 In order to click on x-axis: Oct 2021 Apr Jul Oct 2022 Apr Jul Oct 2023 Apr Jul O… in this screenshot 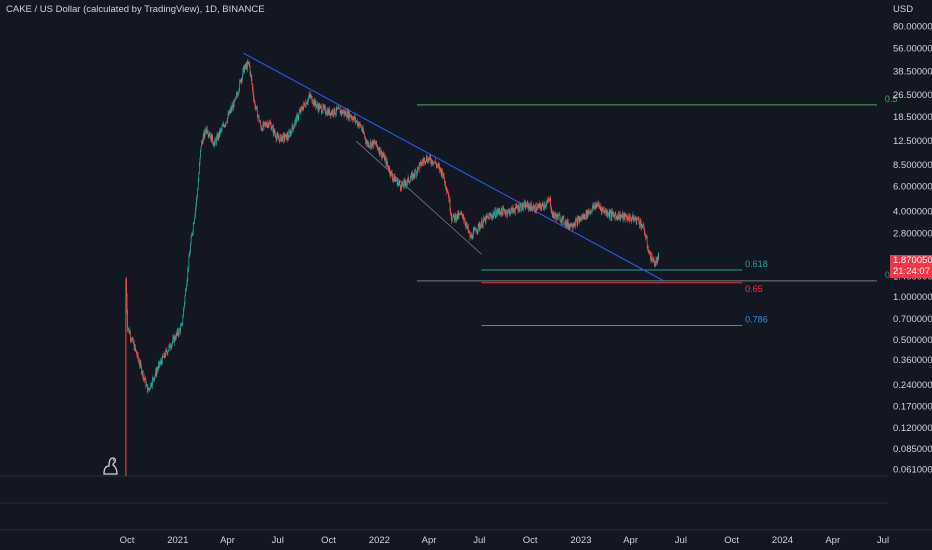, I will do `click(504, 540)`.